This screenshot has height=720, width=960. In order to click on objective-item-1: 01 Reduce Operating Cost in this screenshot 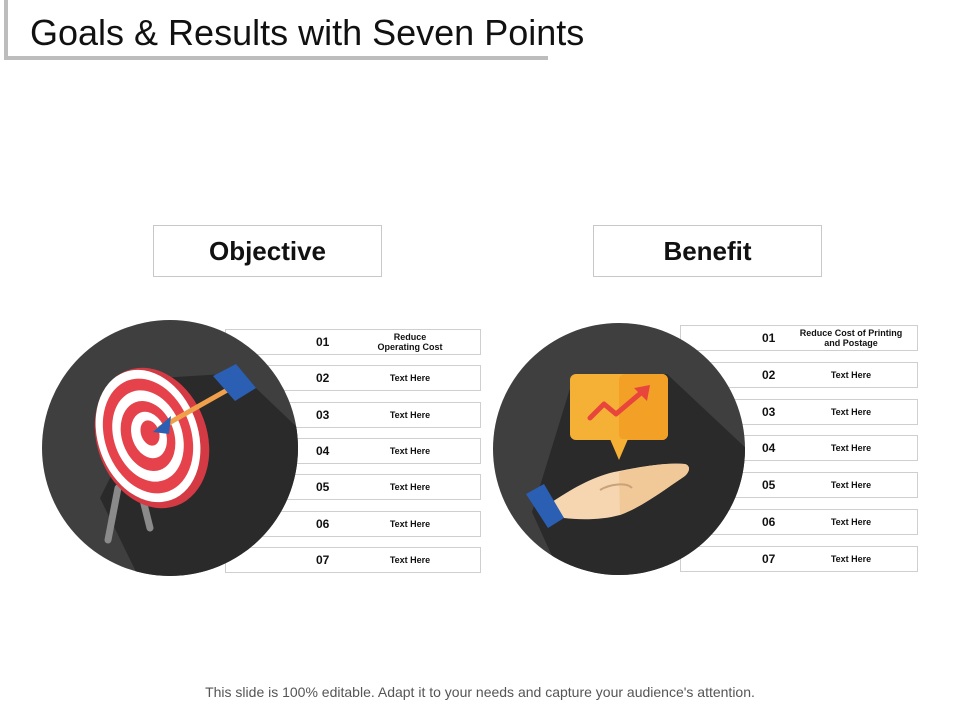, I will do `click(353, 342)`.